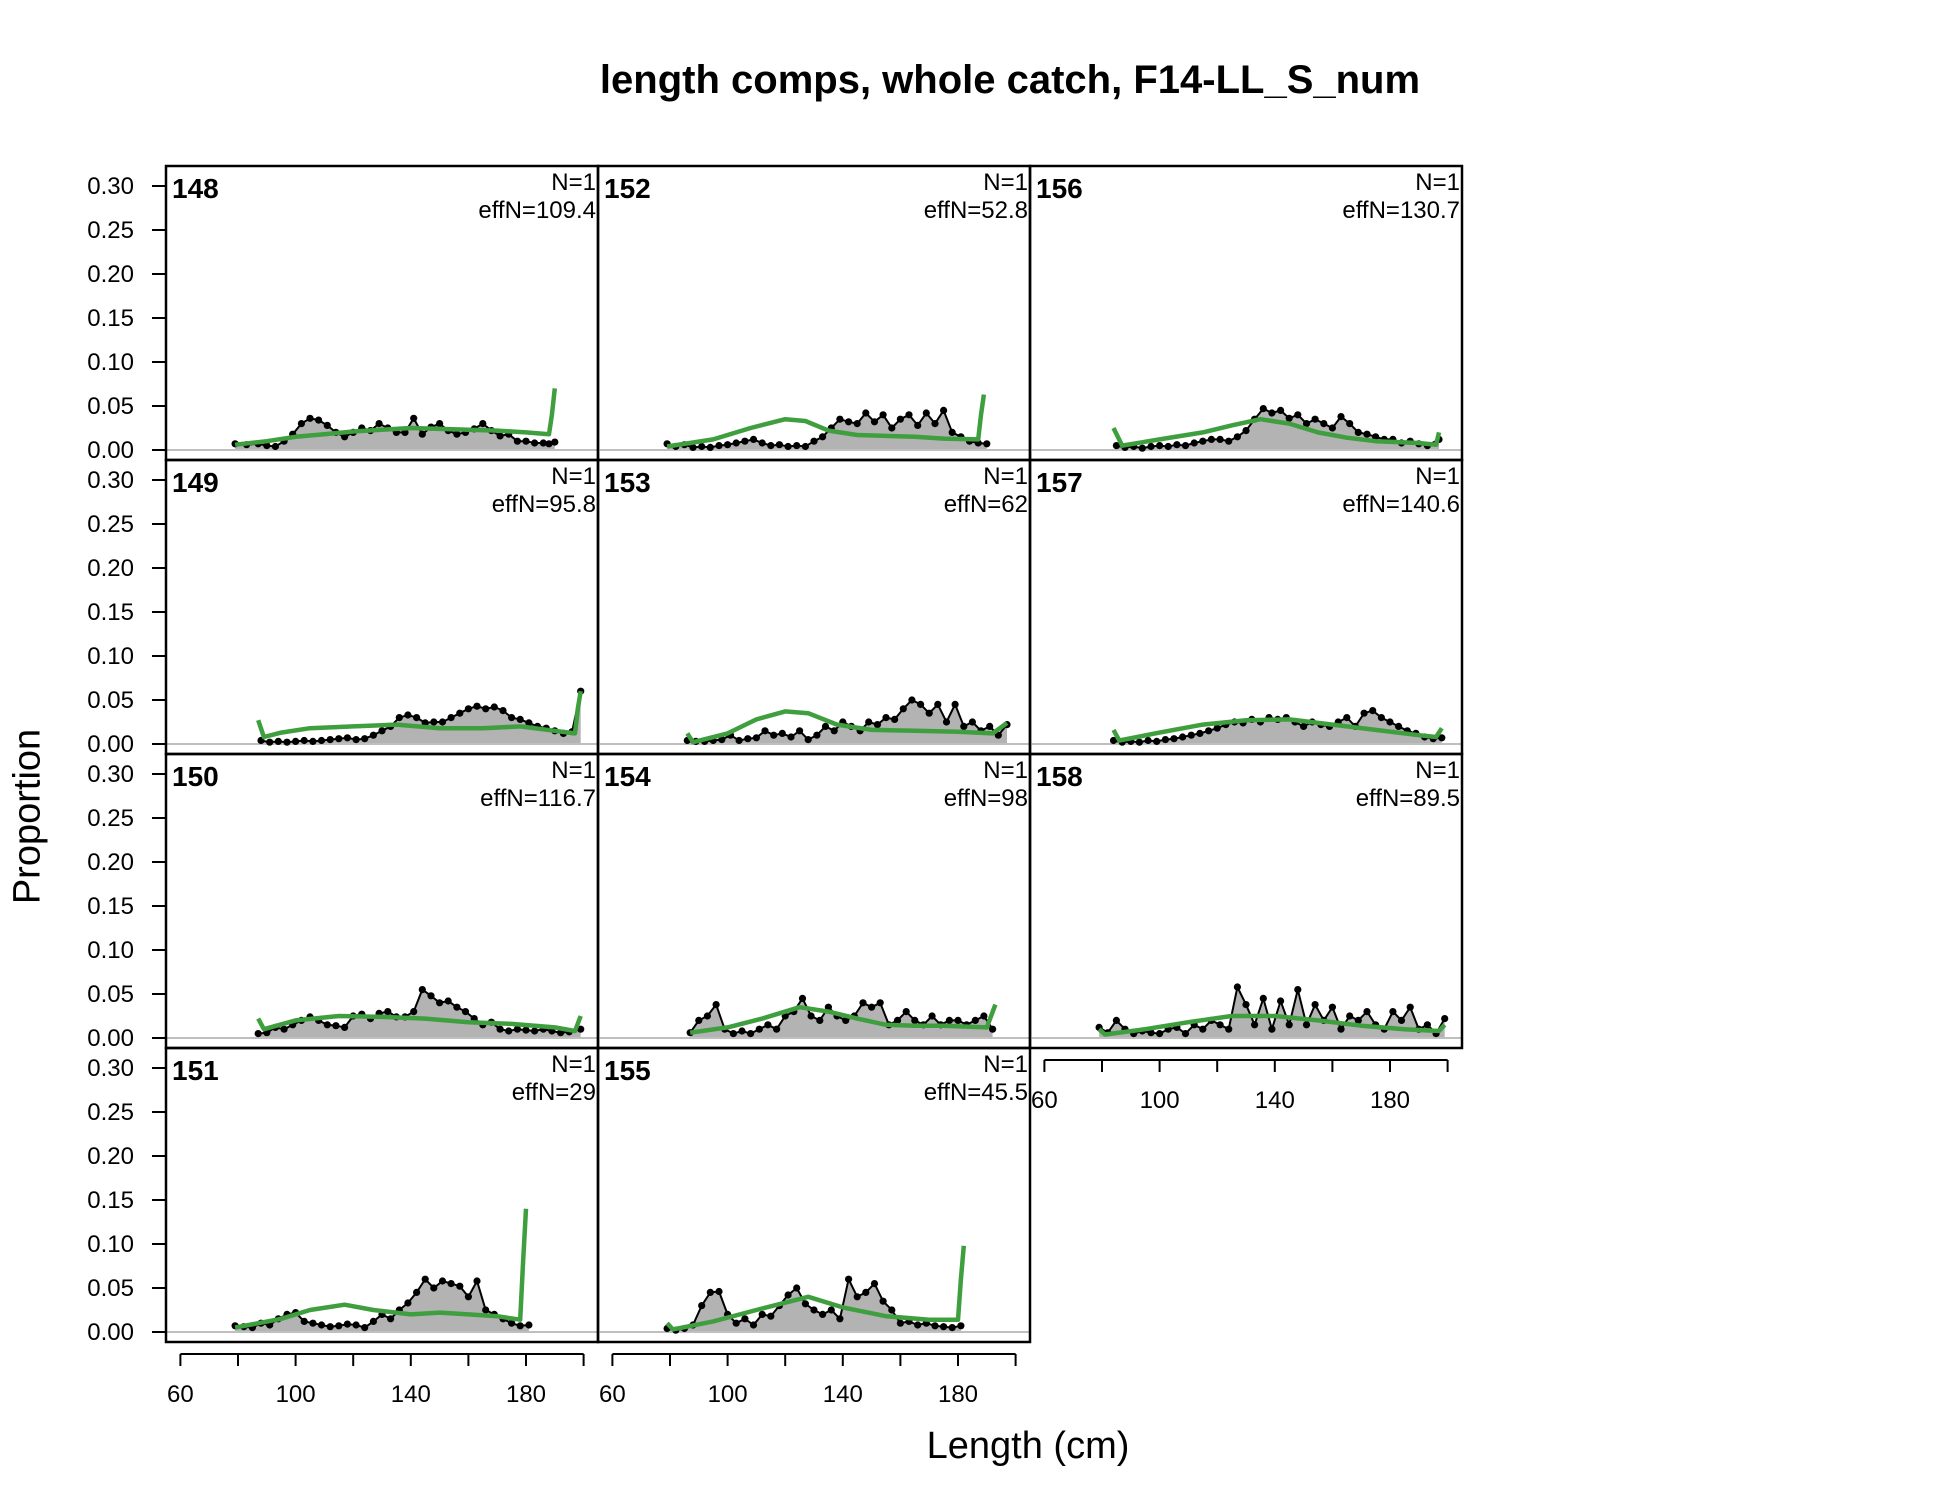  I want to click on panel-148-y-tick-label-3: 0.15, so click(110, 318).